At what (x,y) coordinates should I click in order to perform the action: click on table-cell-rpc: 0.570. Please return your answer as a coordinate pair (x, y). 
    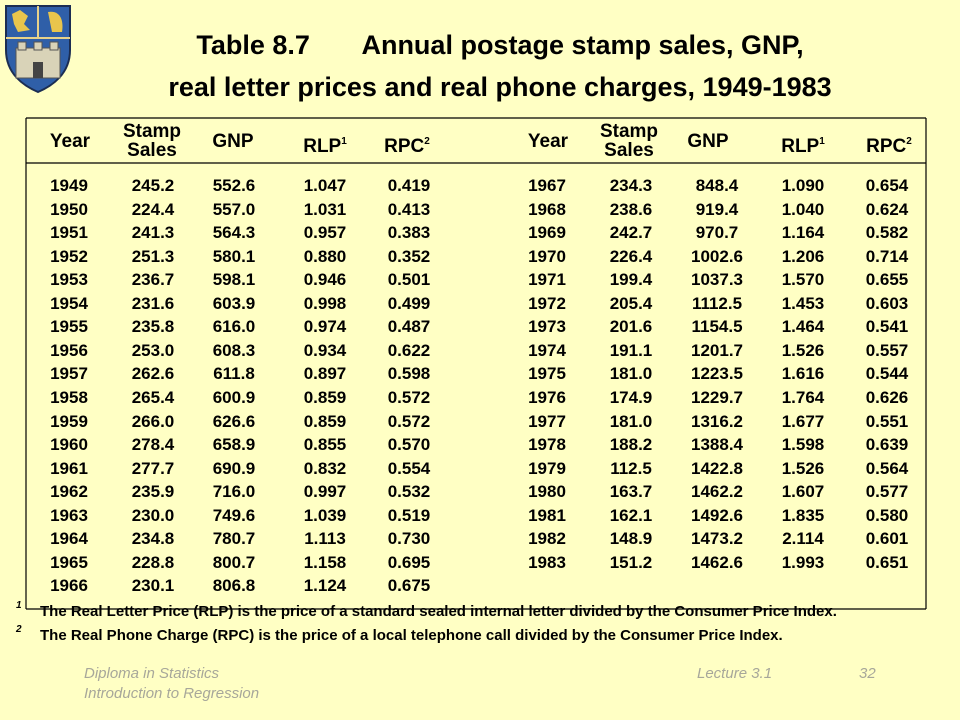
    Looking at the image, I should click on (409, 445).